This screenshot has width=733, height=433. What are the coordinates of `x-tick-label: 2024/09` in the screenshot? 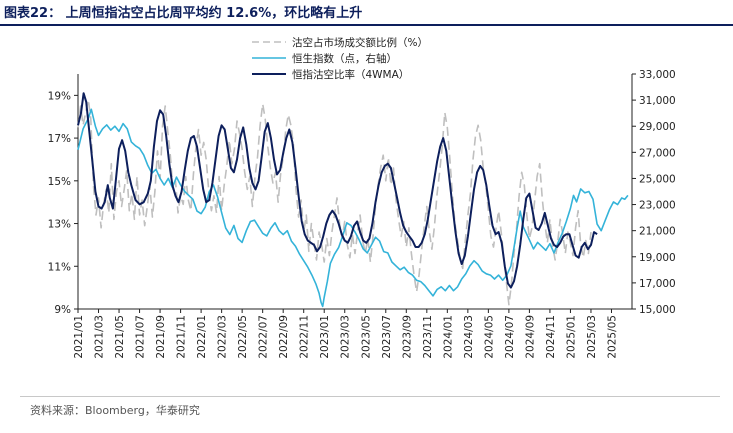 It's located at (530, 337).